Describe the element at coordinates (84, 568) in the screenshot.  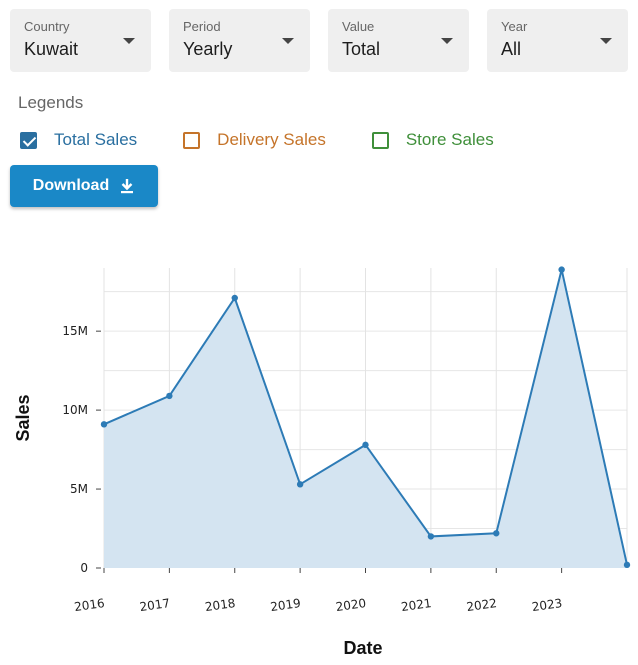
I see `y-tick-label: 0` at that location.